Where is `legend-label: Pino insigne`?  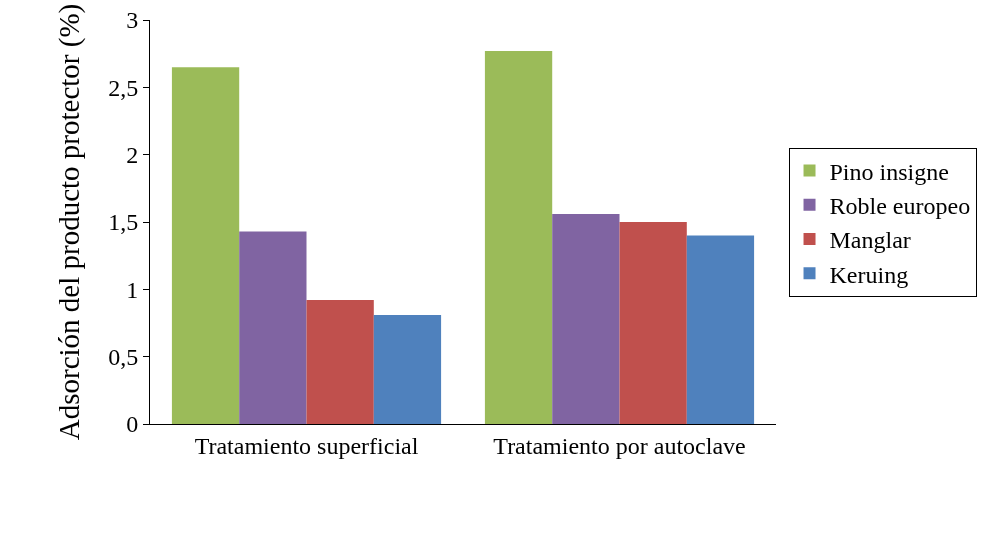
legend-label: Pino insigne is located at coordinates (889, 171).